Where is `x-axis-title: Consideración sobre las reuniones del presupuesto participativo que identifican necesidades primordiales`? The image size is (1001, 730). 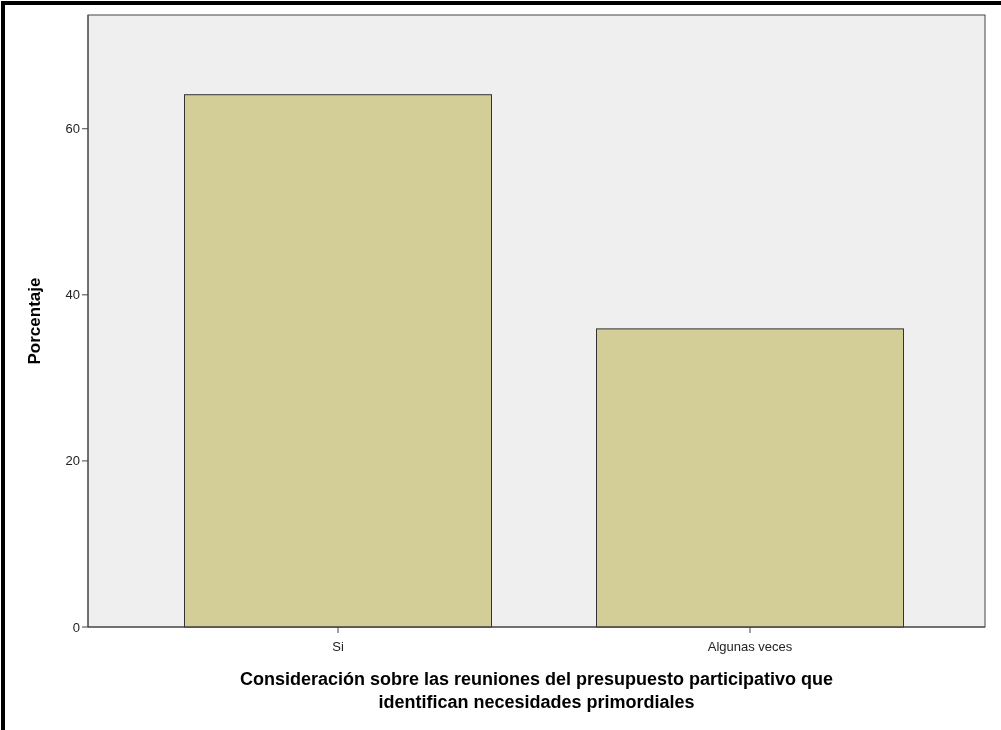 x-axis-title: Consideración sobre las reuniones del presupuesto participativo que identifican necesidades primordiales is located at coordinates (536, 690).